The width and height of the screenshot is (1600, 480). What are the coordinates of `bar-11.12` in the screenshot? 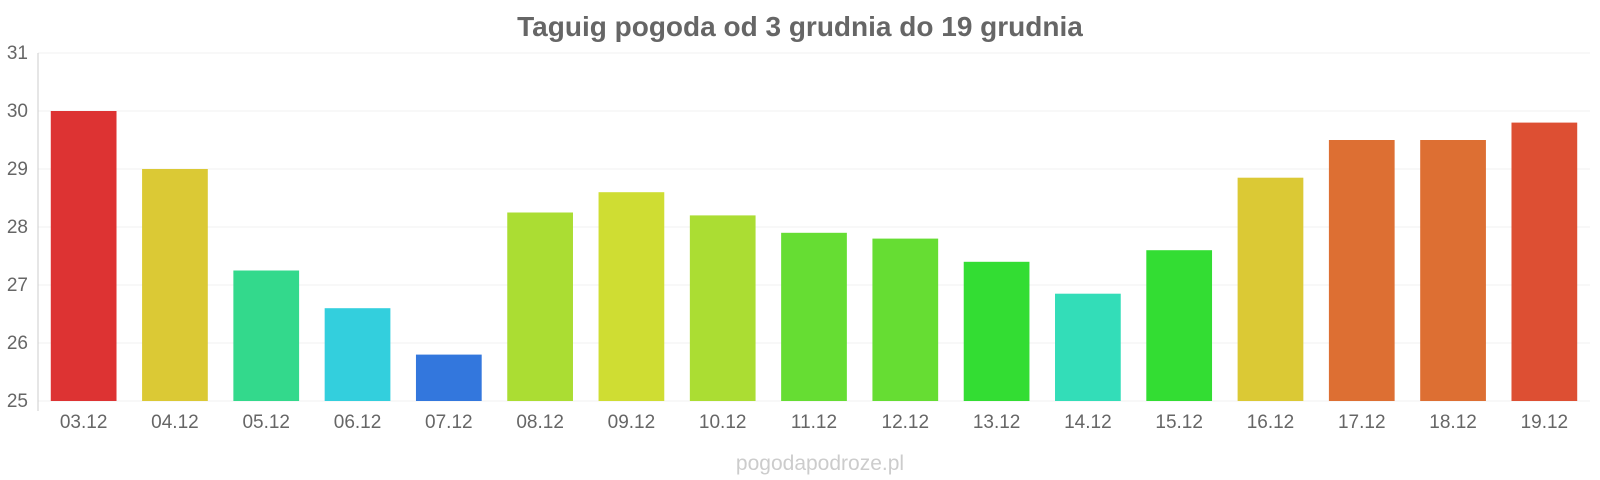 It's located at (814, 316).